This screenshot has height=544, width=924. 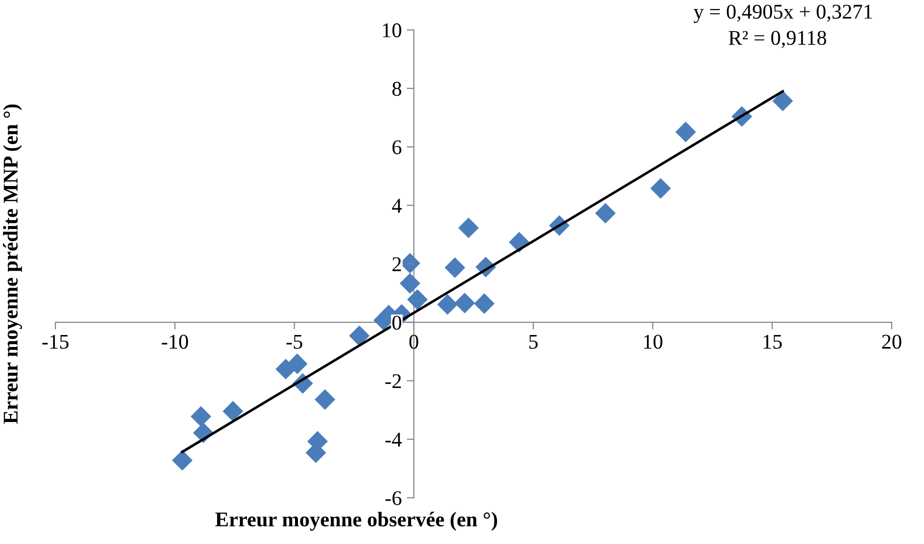 I want to click on x-tick-label: -10, so click(x=175, y=341).